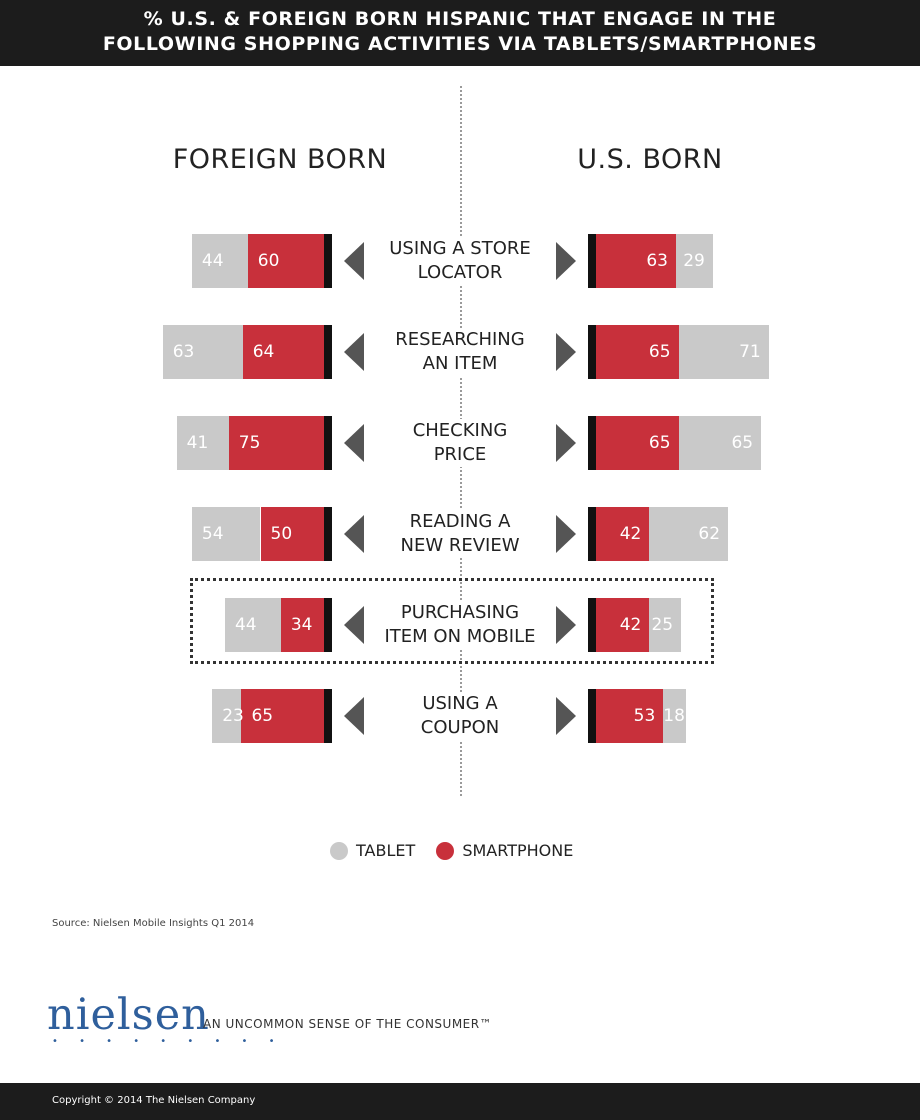 Image resolution: width=920 pixels, height=1120 pixels. Describe the element at coordinates (460, 352) in the screenshot. I see `category-label-1: RESEARCHING AN ITEM` at that location.